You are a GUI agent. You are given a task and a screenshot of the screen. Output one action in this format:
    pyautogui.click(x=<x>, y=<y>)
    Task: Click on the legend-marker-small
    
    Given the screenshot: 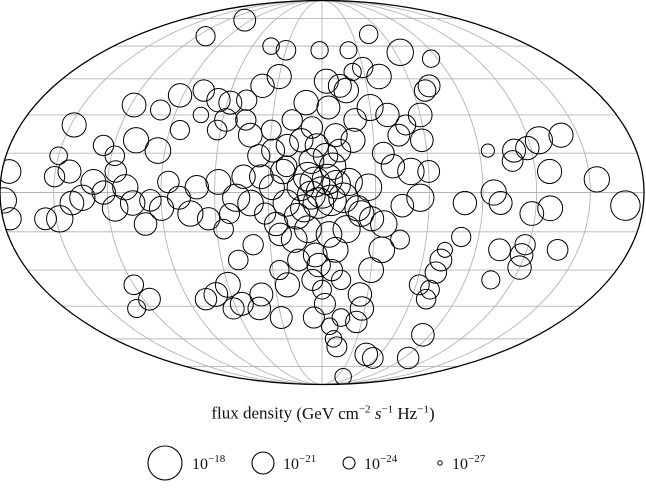 What is the action you would take?
    pyautogui.click(x=349, y=463)
    